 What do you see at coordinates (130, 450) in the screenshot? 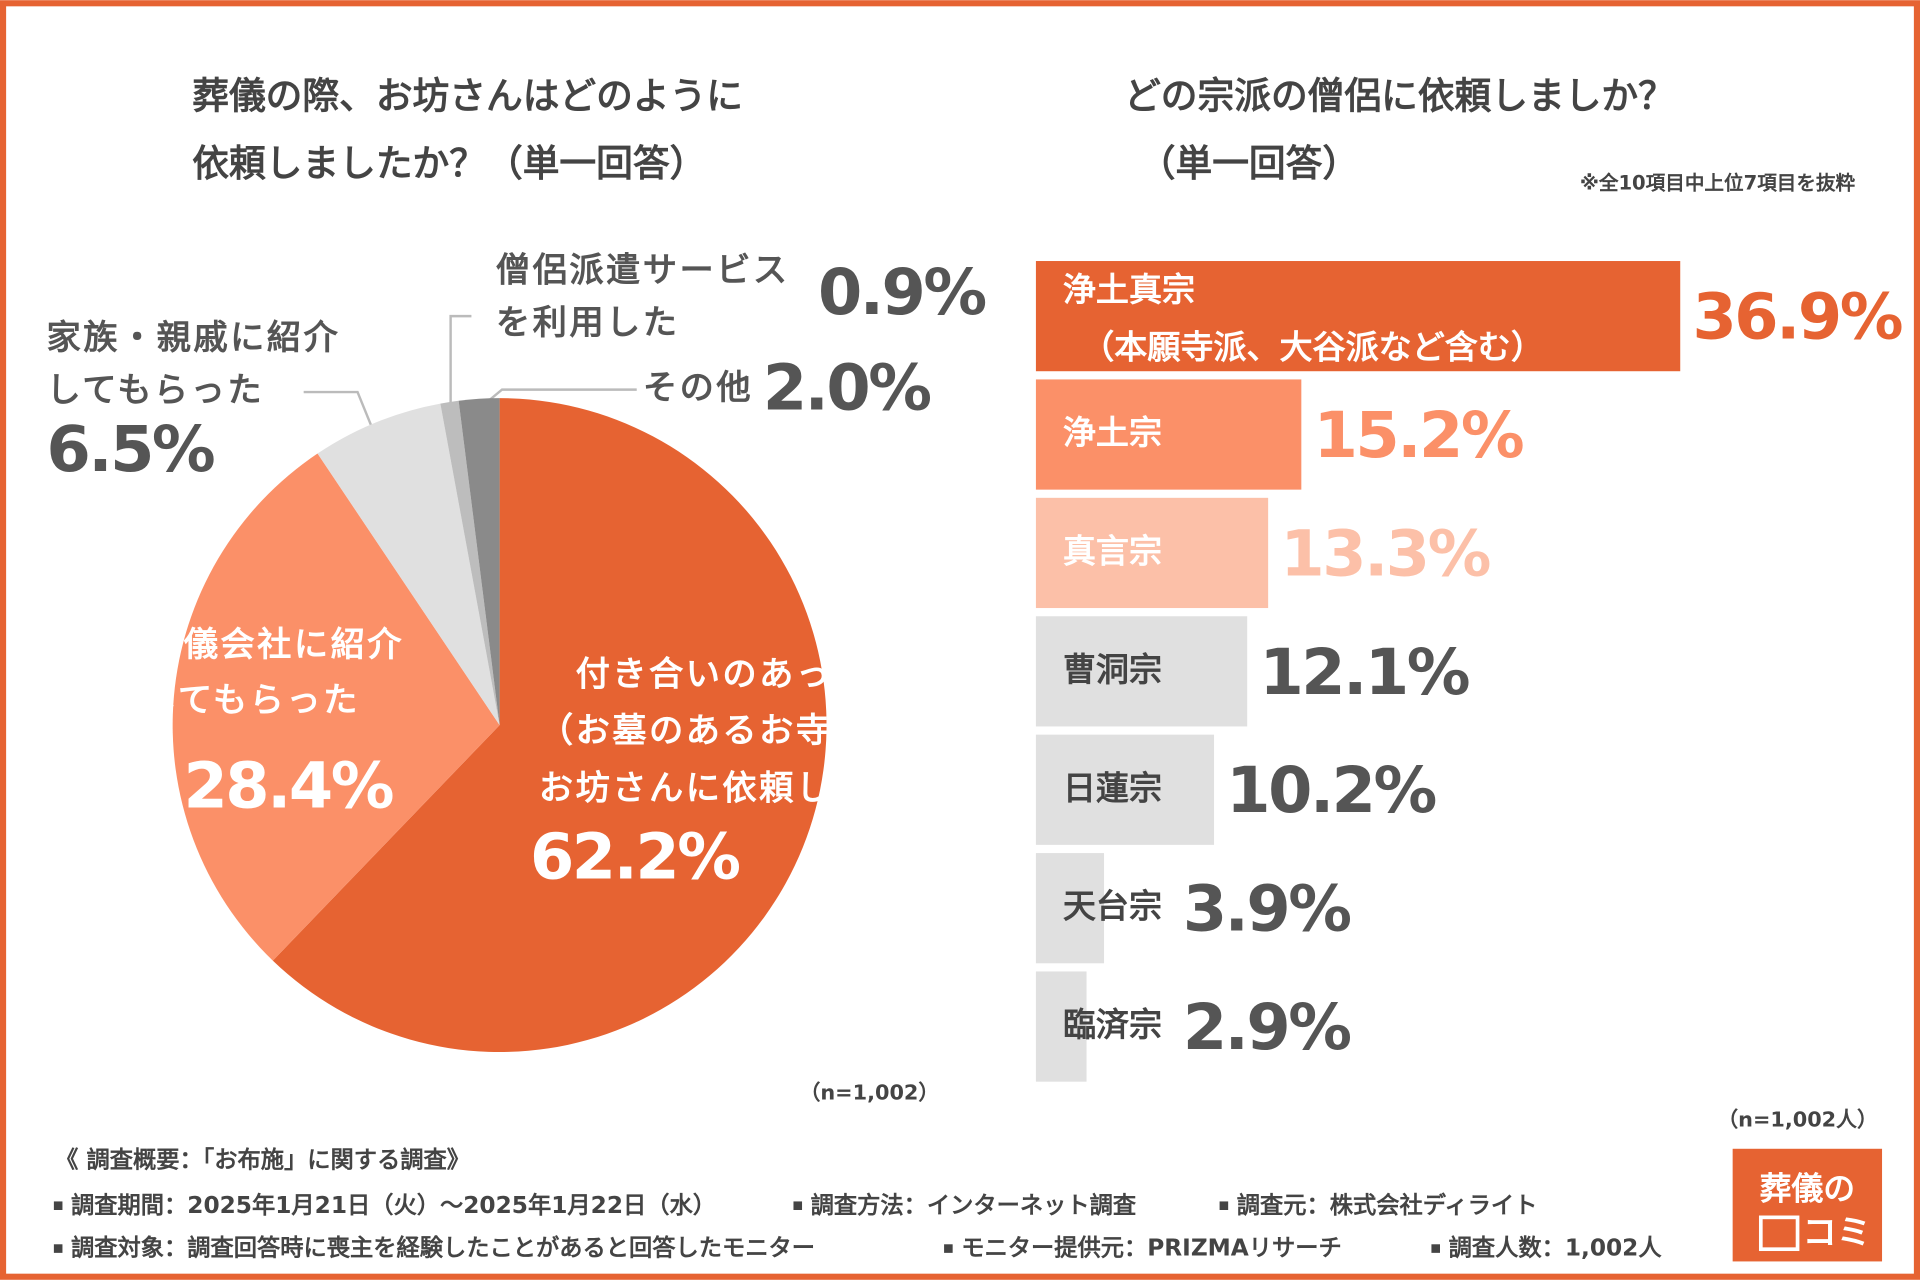
I see `pie-value-label: 6.5%` at bounding box center [130, 450].